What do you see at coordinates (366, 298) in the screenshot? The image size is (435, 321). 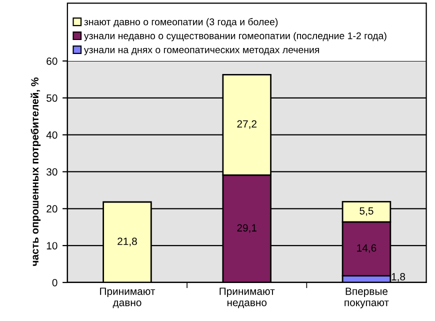 I see `x-tick-label: Впервые покупают` at bounding box center [366, 298].